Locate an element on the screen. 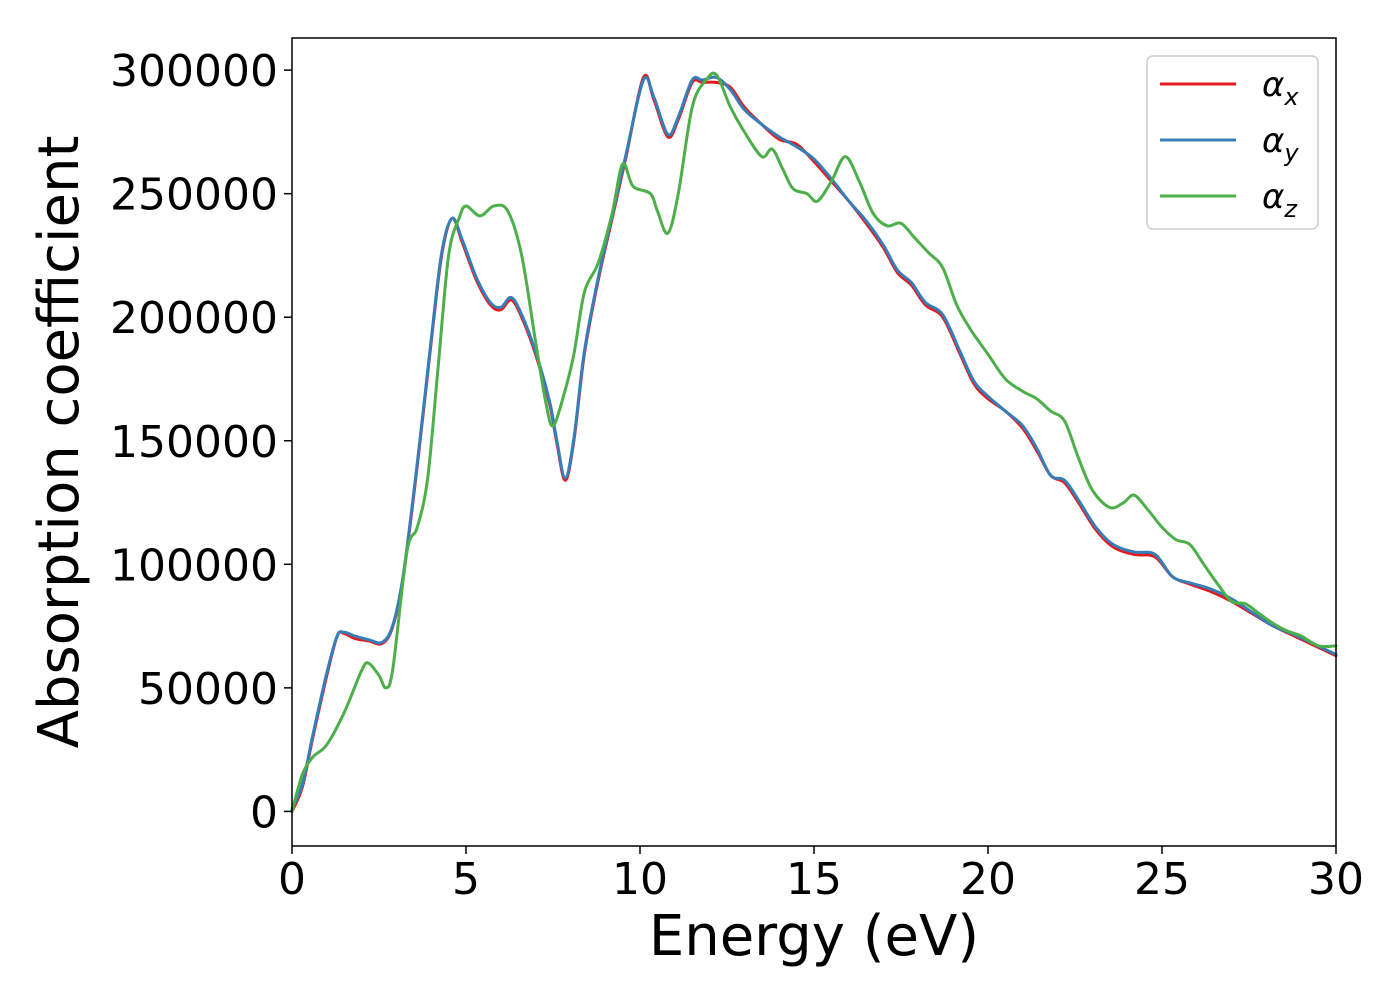 The height and width of the screenshot is (1000, 1400). legend-label-alpha-y: αy is located at coordinates (1280, 144).